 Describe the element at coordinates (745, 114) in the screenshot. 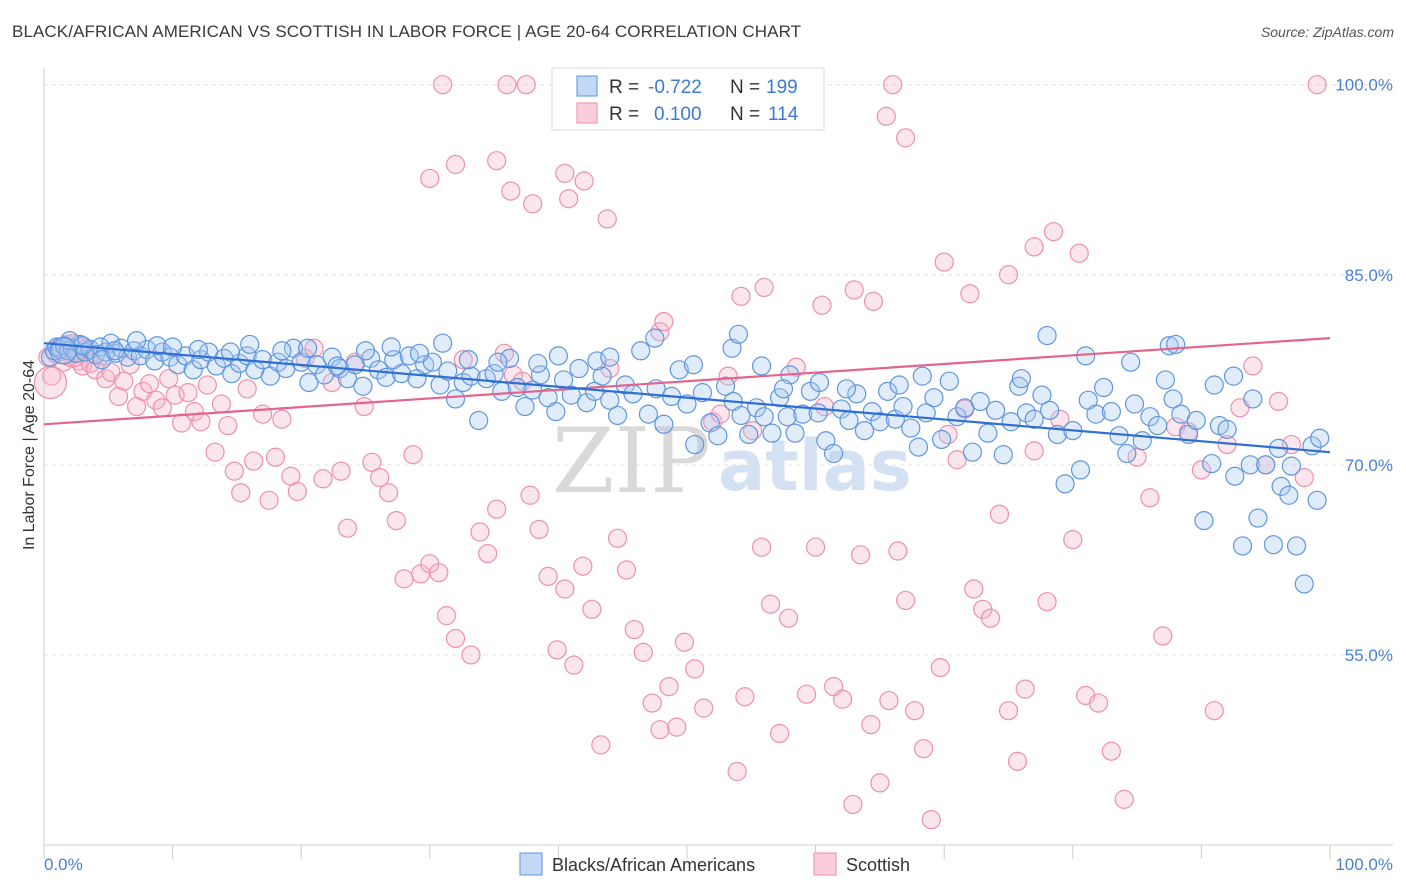

I see `legend-n-label-scottish: N =` at that location.